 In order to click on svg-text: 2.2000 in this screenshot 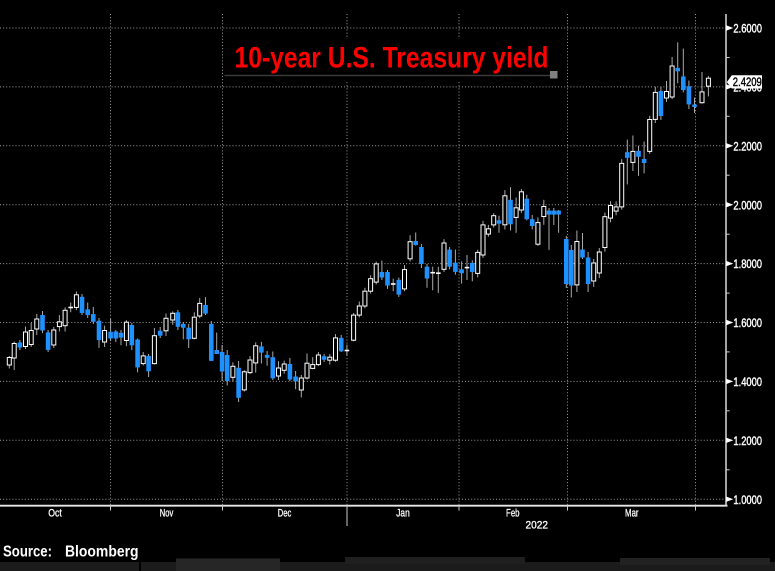, I will do `click(747, 147)`.